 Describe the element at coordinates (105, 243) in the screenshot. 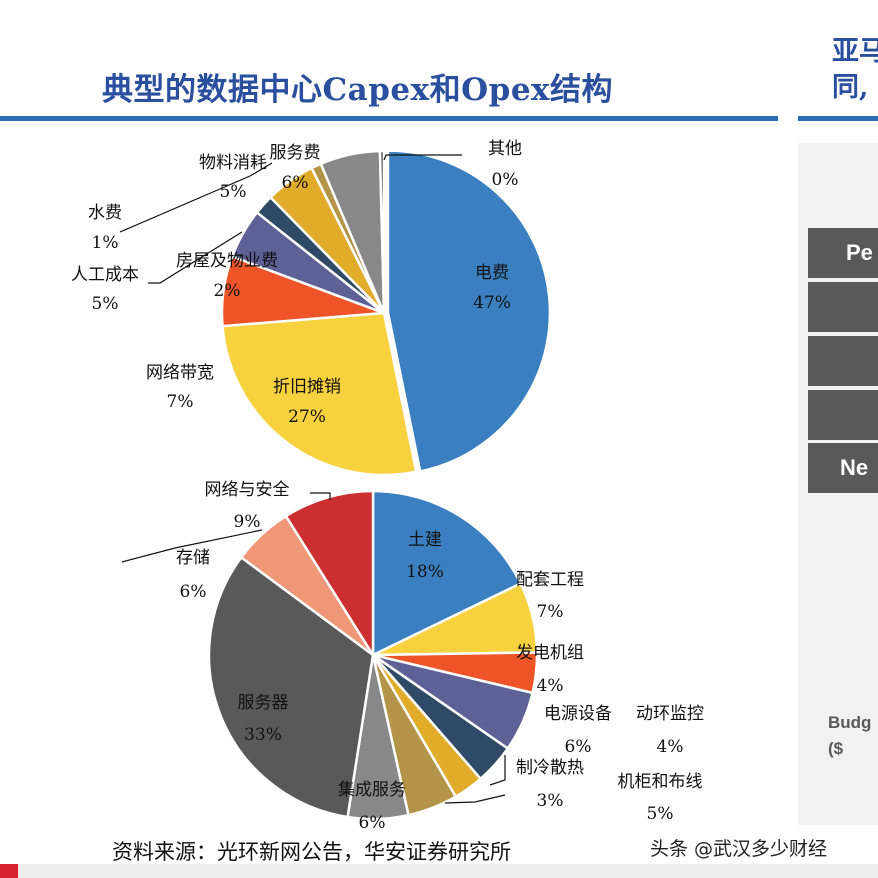

I see `slice-percent-label: 1%` at that location.